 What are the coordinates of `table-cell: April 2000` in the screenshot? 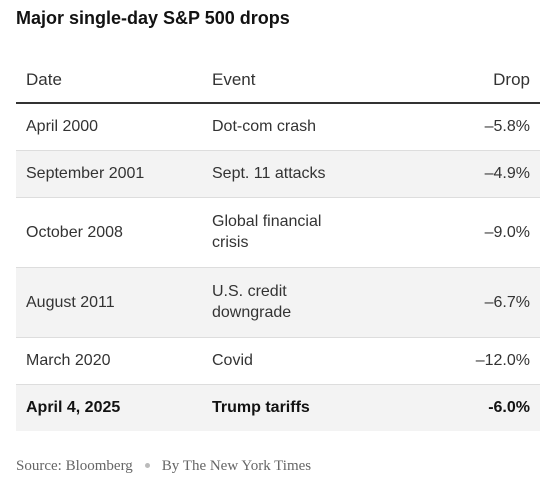 It's located at (109, 127).